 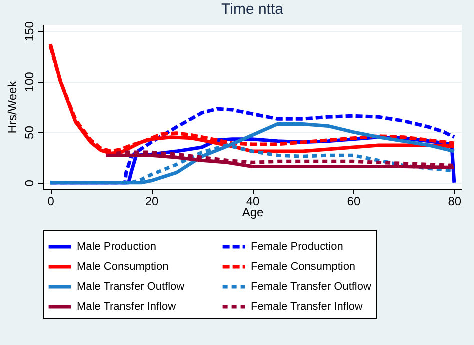 I want to click on y-tick-label: 50, so click(x=29, y=133).